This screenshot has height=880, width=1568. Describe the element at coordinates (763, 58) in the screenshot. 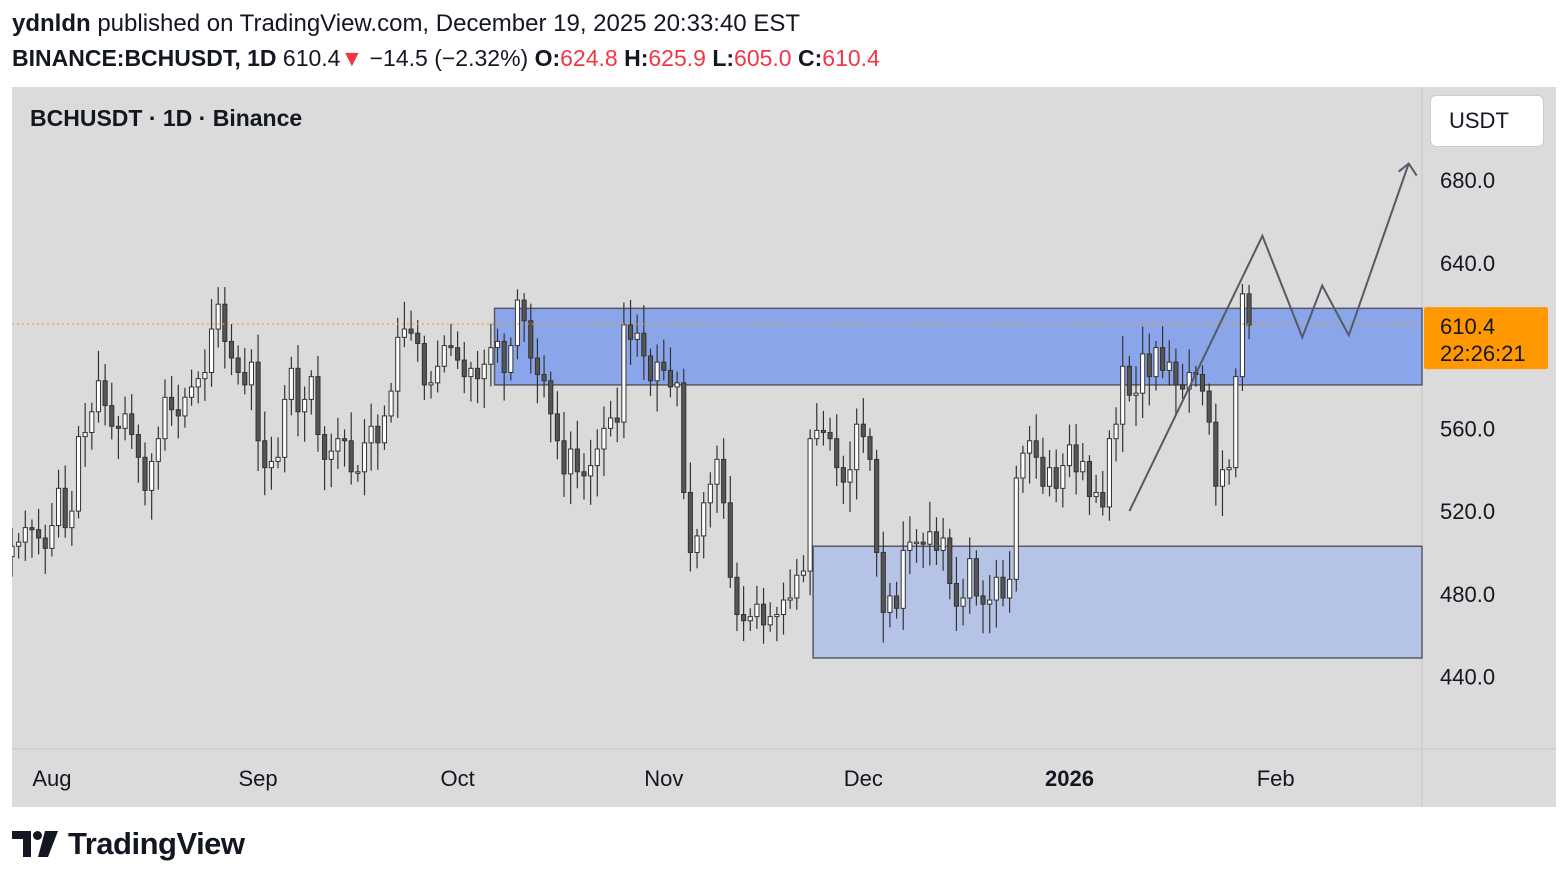

I see `low-value: 605.0` at that location.